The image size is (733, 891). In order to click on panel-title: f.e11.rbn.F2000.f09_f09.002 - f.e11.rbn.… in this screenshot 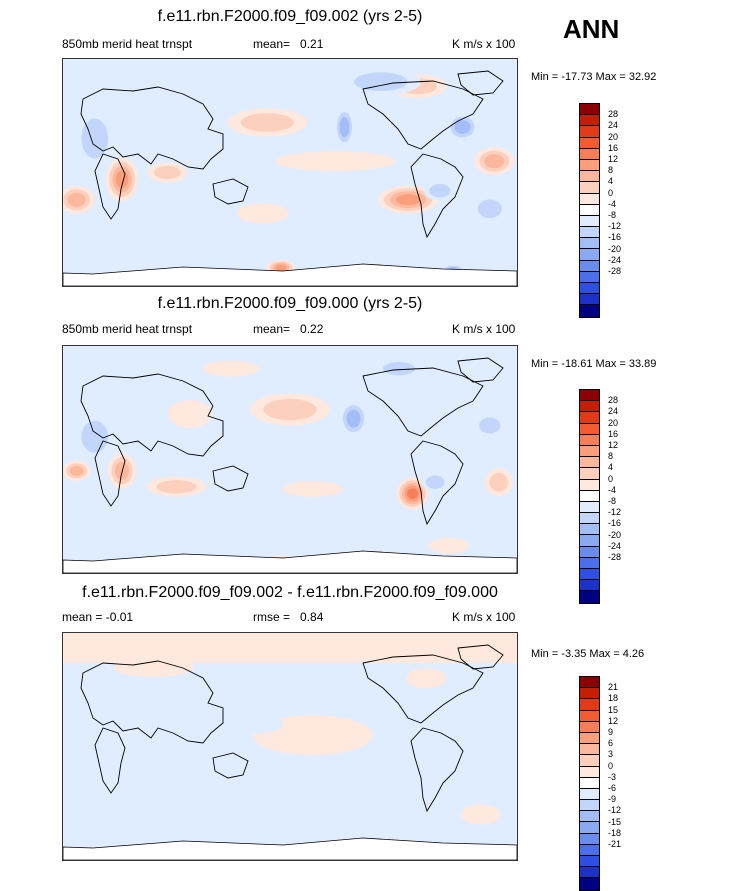, I will do `click(290, 592)`.